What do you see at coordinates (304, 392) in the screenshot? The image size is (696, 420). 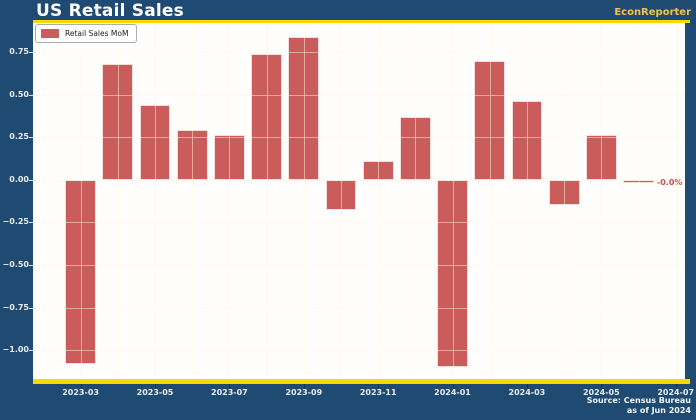 I see `x-tick-label: 2023-09` at bounding box center [304, 392].